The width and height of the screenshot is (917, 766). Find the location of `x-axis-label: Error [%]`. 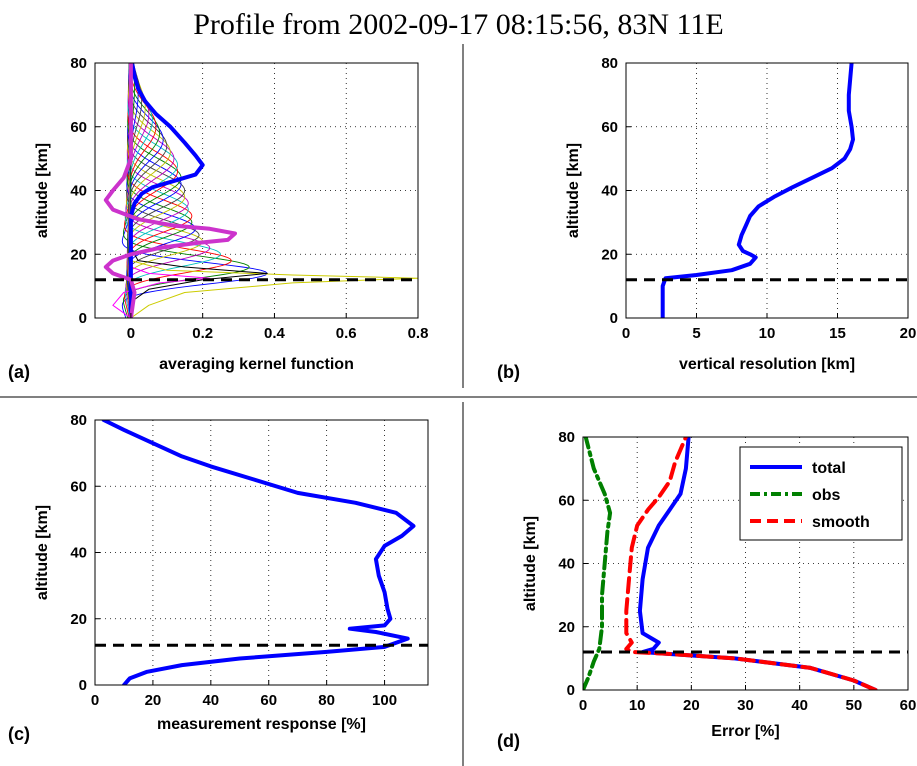

x-axis-label: Error [%] is located at coordinates (745, 731).